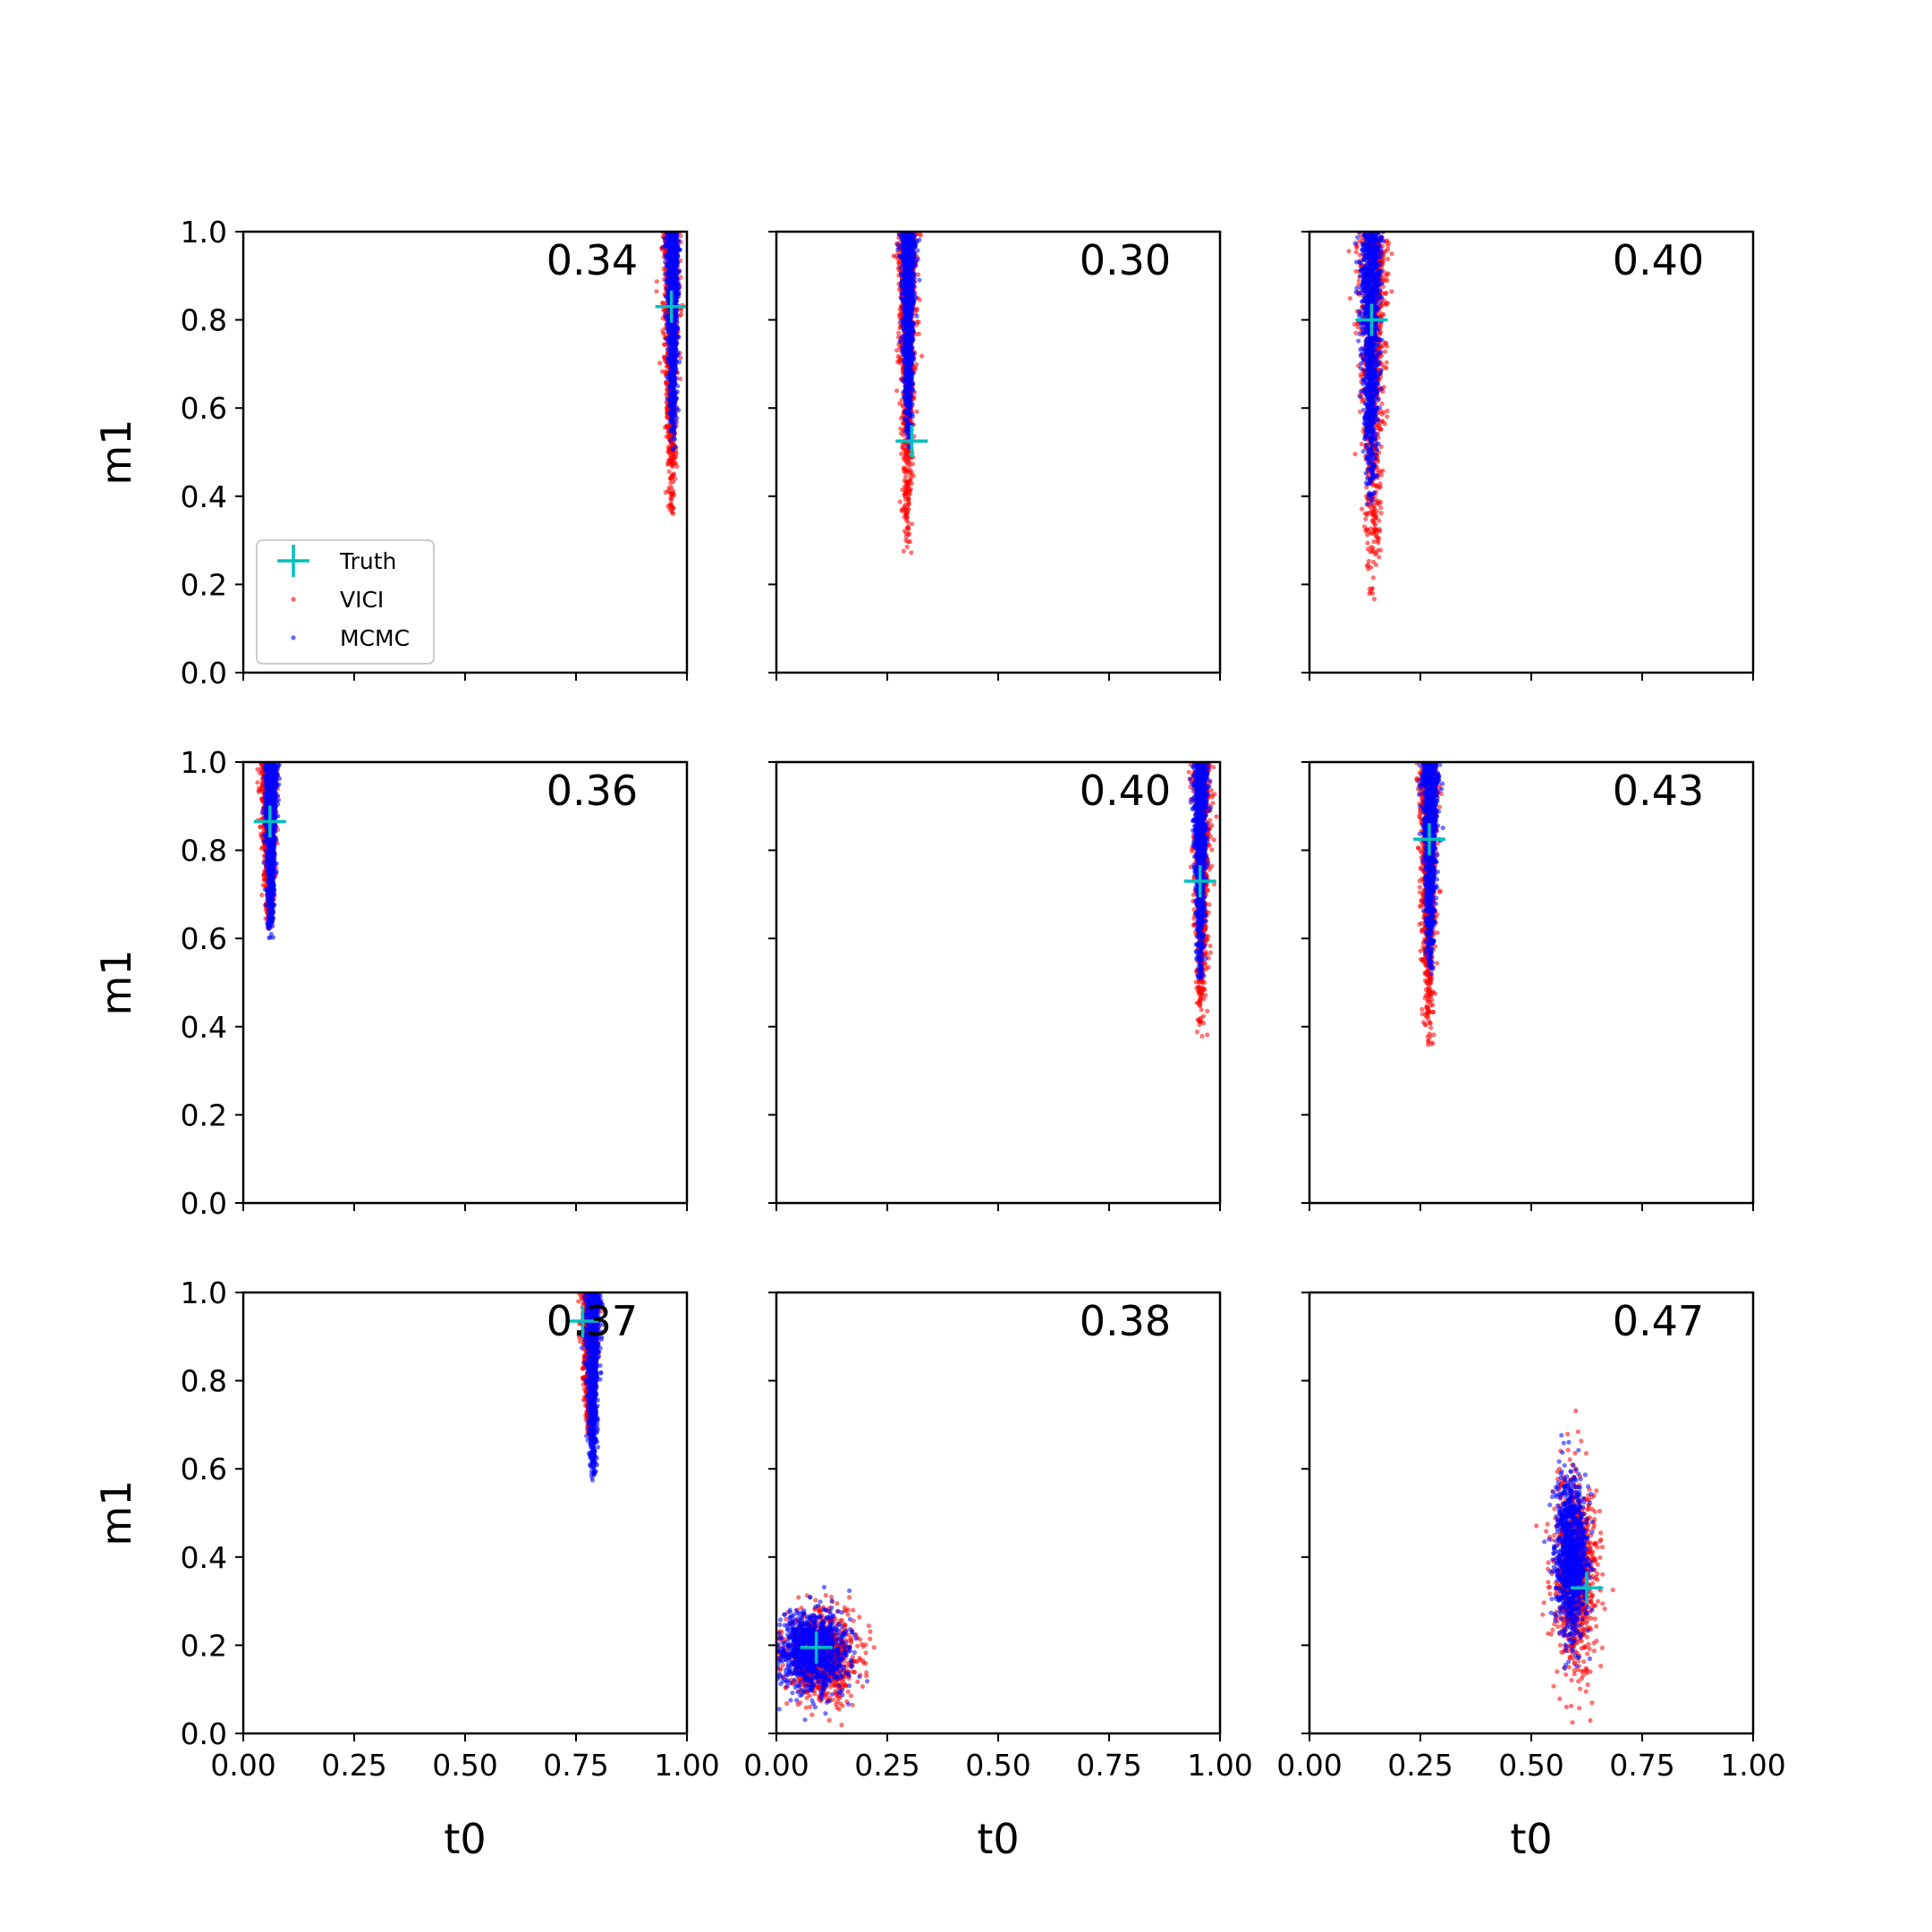 This screenshot has width=1932, height=1932. What do you see at coordinates (669, 374) in the screenshot?
I see `scatter-points` at bounding box center [669, 374].